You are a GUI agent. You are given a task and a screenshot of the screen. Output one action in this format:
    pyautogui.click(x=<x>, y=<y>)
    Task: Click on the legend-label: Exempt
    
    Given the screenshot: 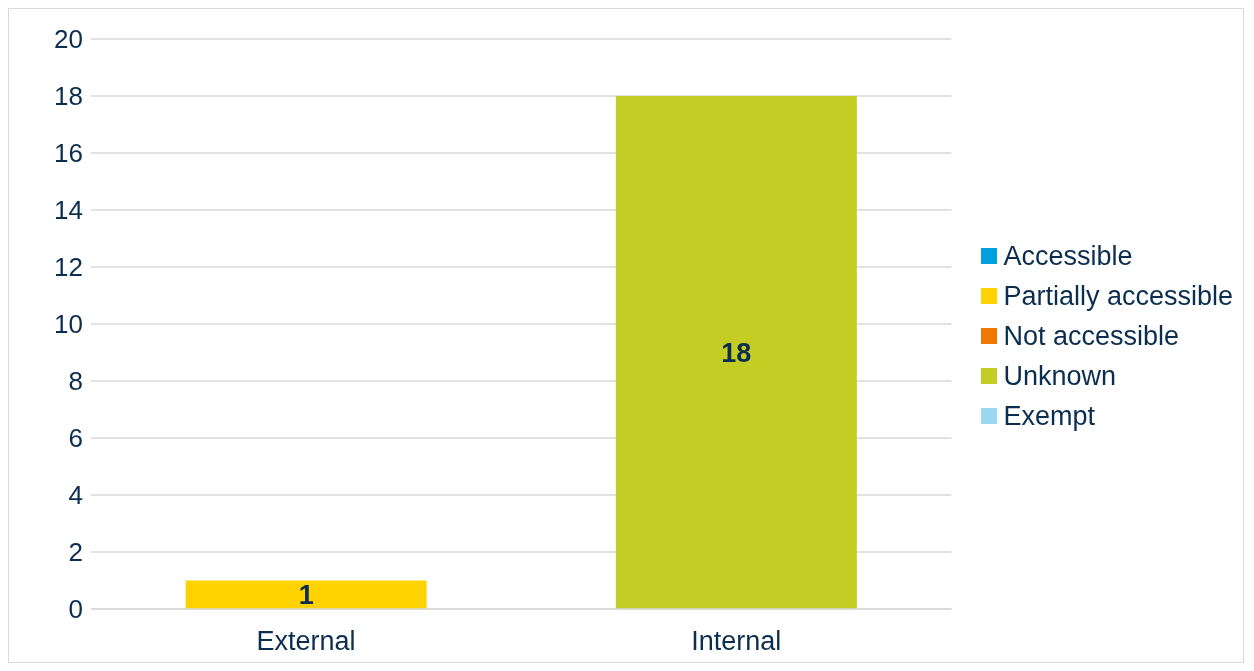 What is the action you would take?
    pyautogui.click(x=1049, y=416)
    